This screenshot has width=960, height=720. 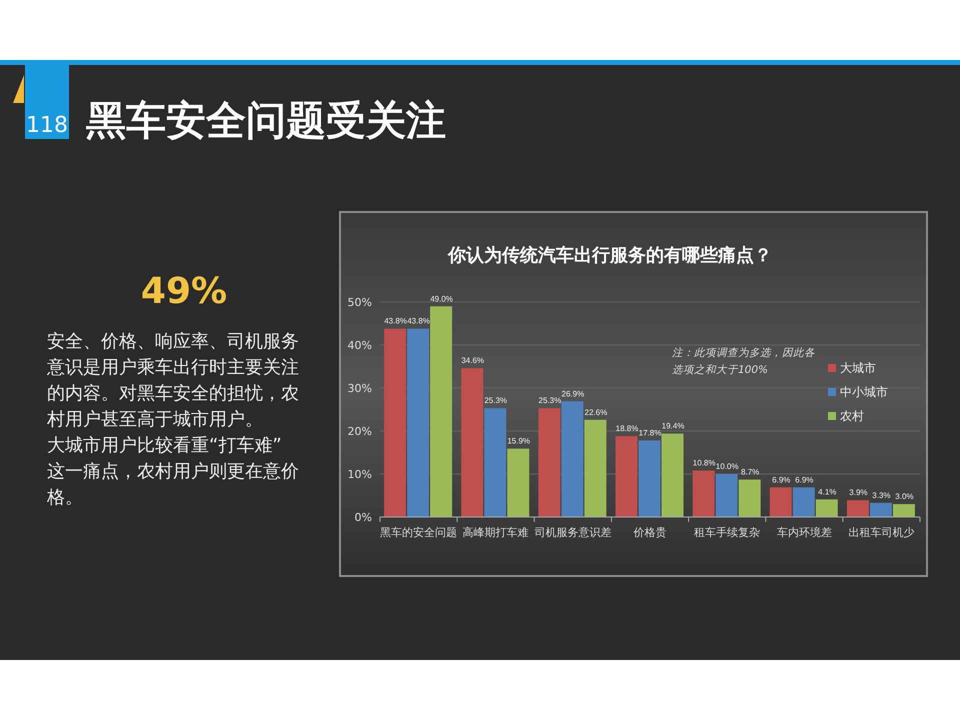 I want to click on data-label: 19.4%, so click(x=673, y=426).